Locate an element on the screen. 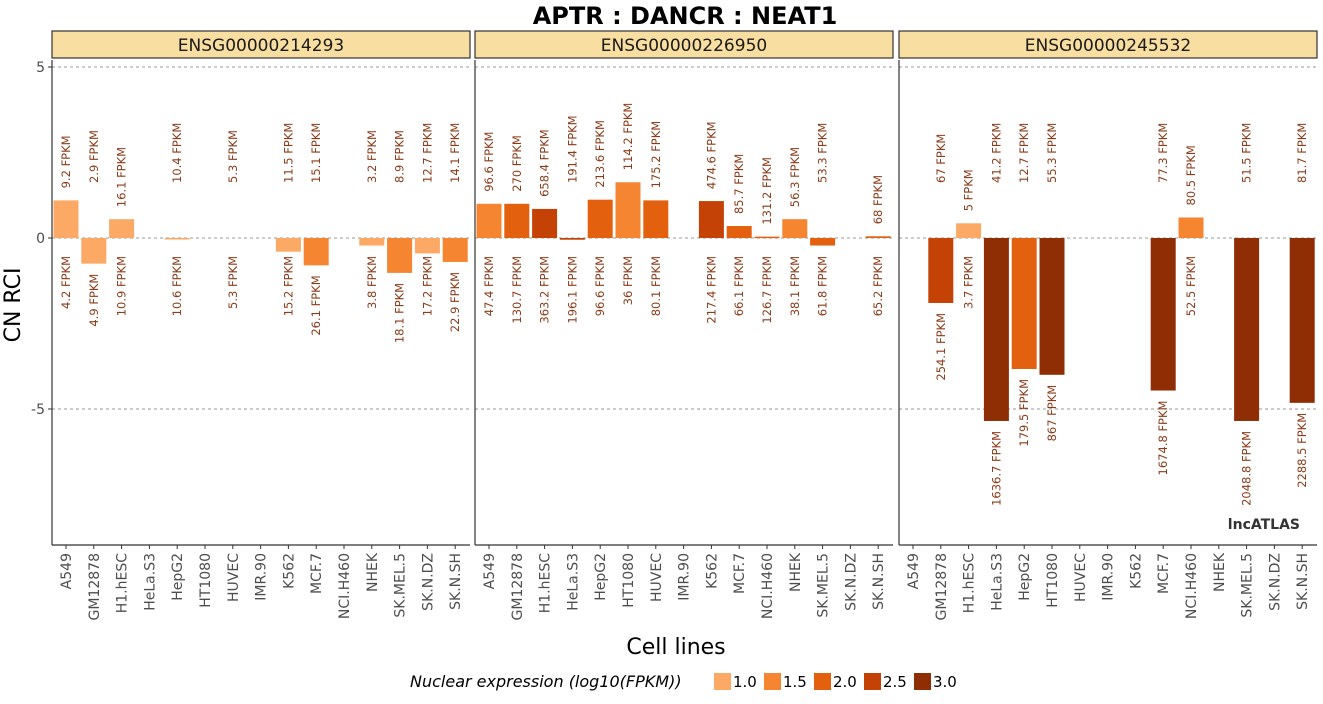 The width and height of the screenshot is (1323, 704). nuc-fpkm-label: 66.1 FPKM is located at coordinates (739, 286).